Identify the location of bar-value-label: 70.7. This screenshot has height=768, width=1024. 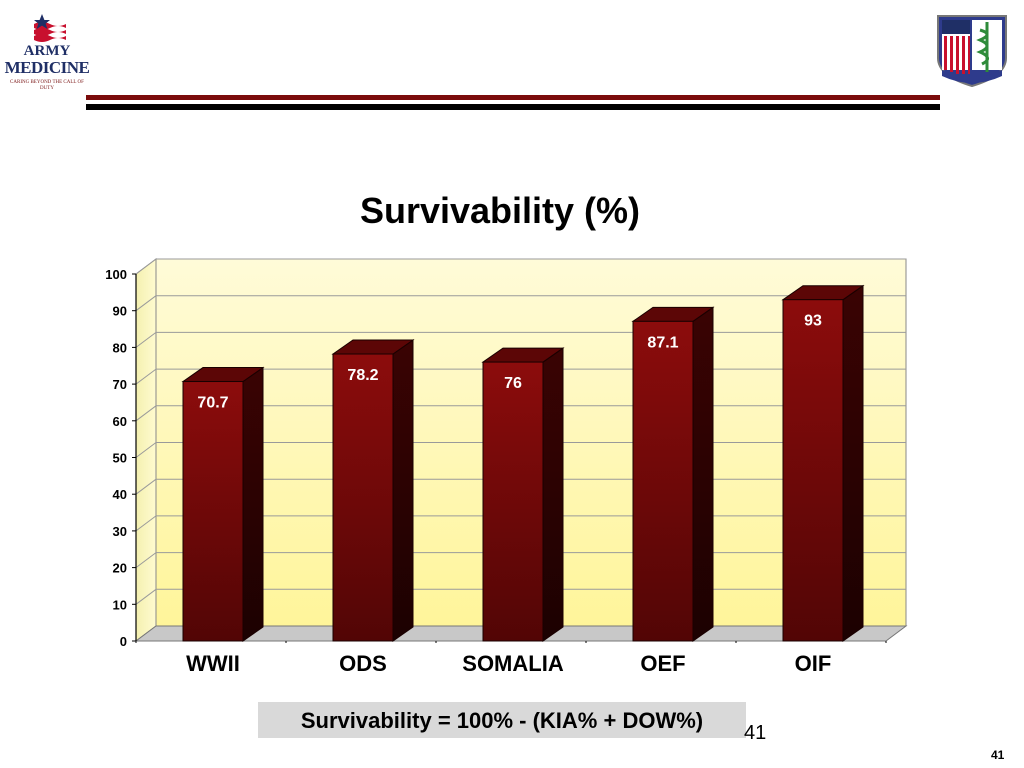
(212, 403).